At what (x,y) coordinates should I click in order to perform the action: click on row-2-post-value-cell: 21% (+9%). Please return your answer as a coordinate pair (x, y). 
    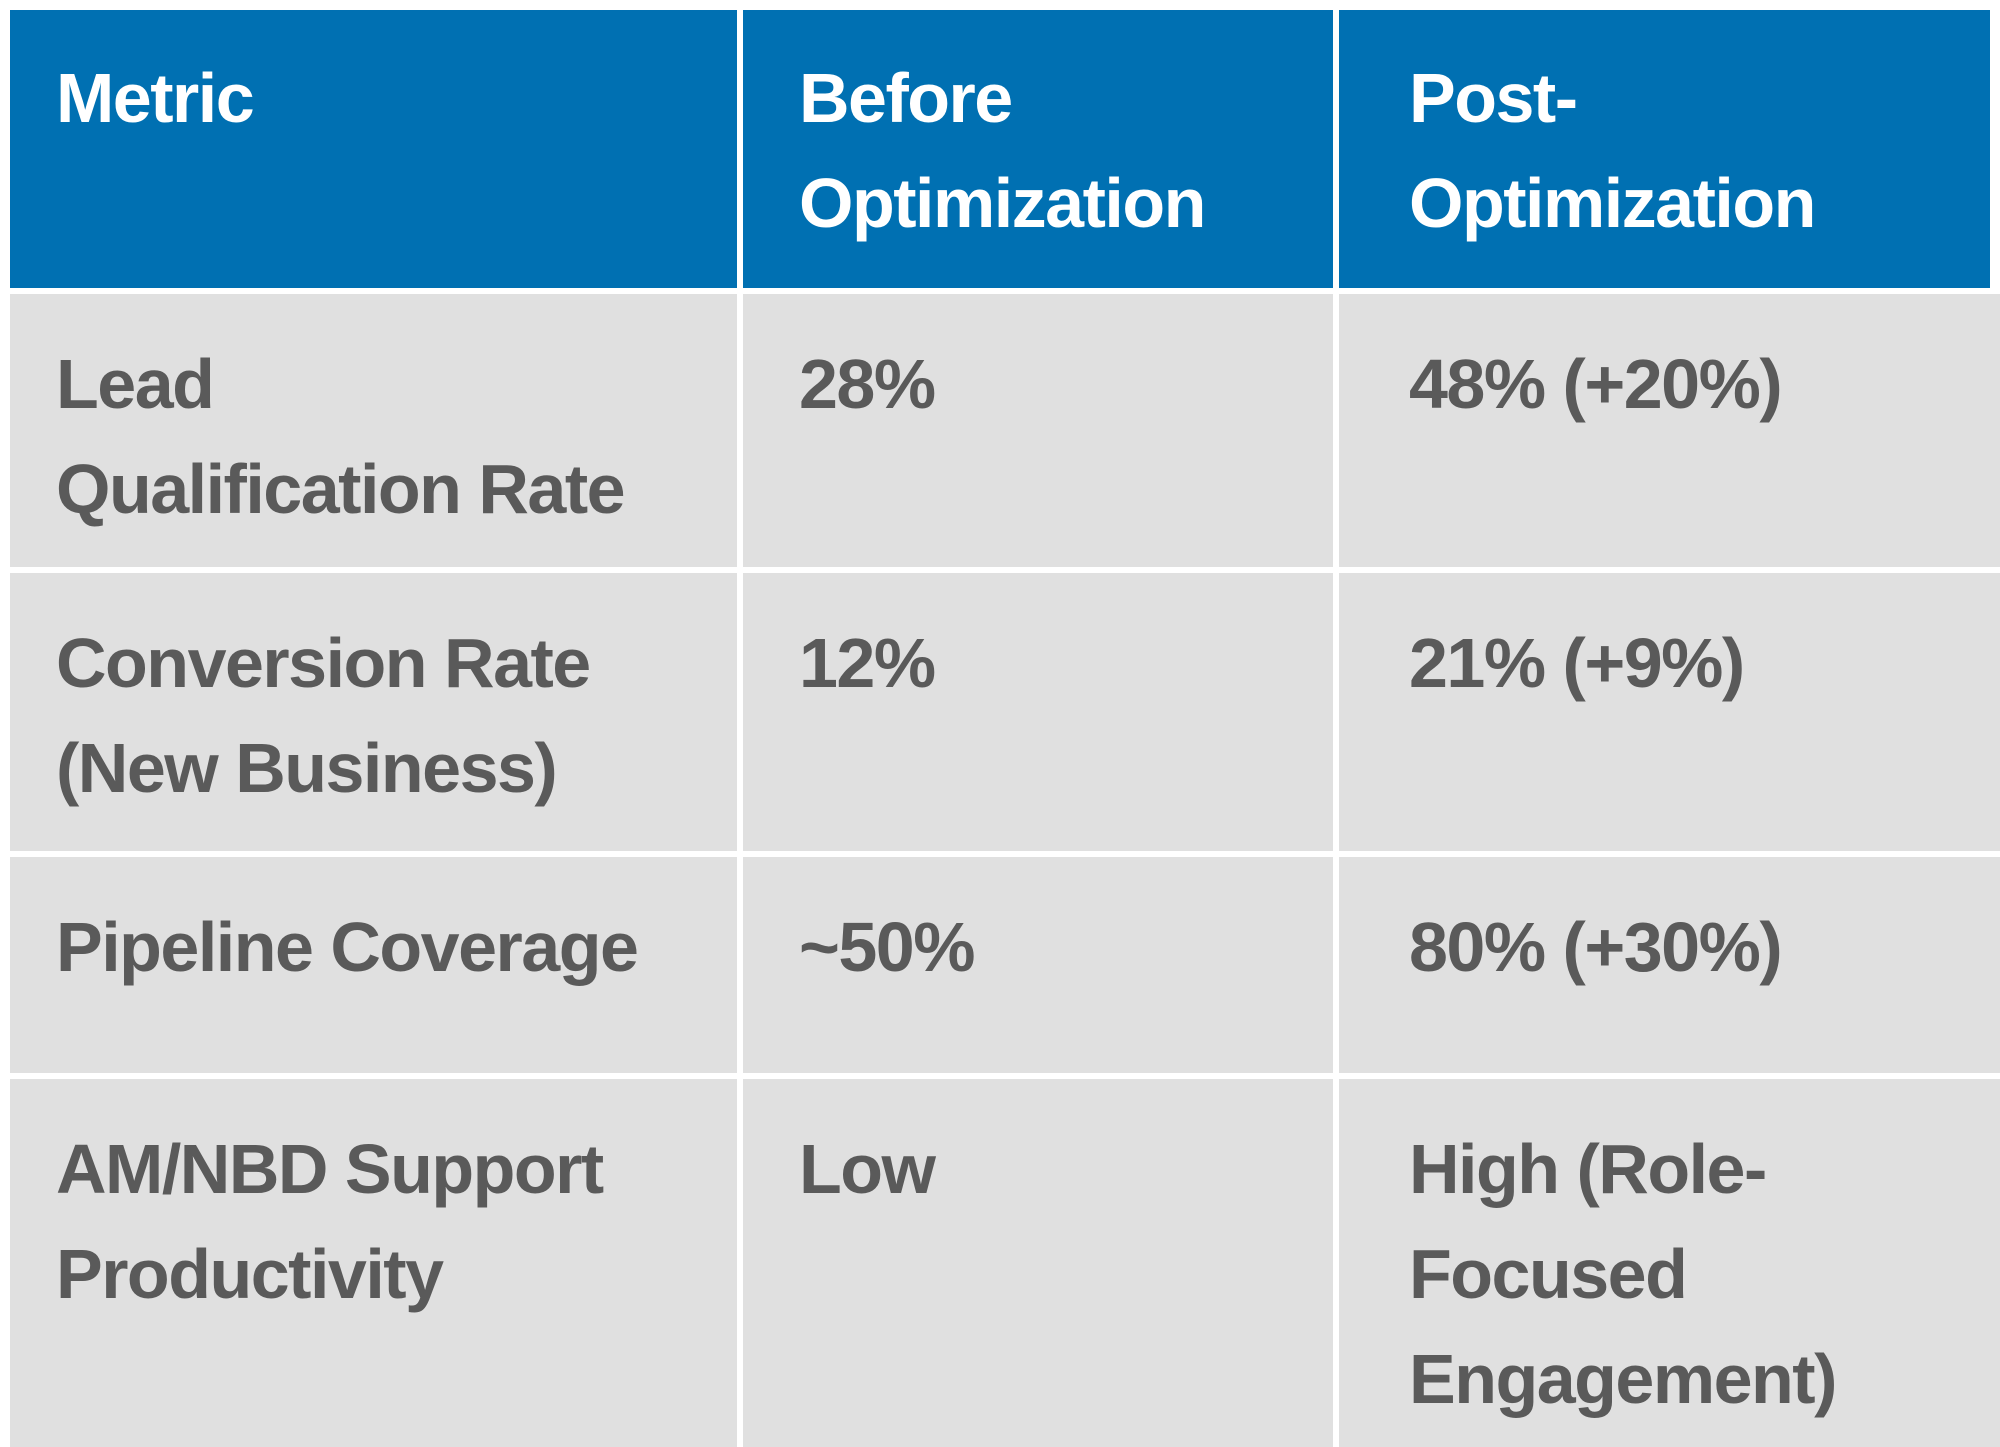
    Looking at the image, I should click on (1669, 712).